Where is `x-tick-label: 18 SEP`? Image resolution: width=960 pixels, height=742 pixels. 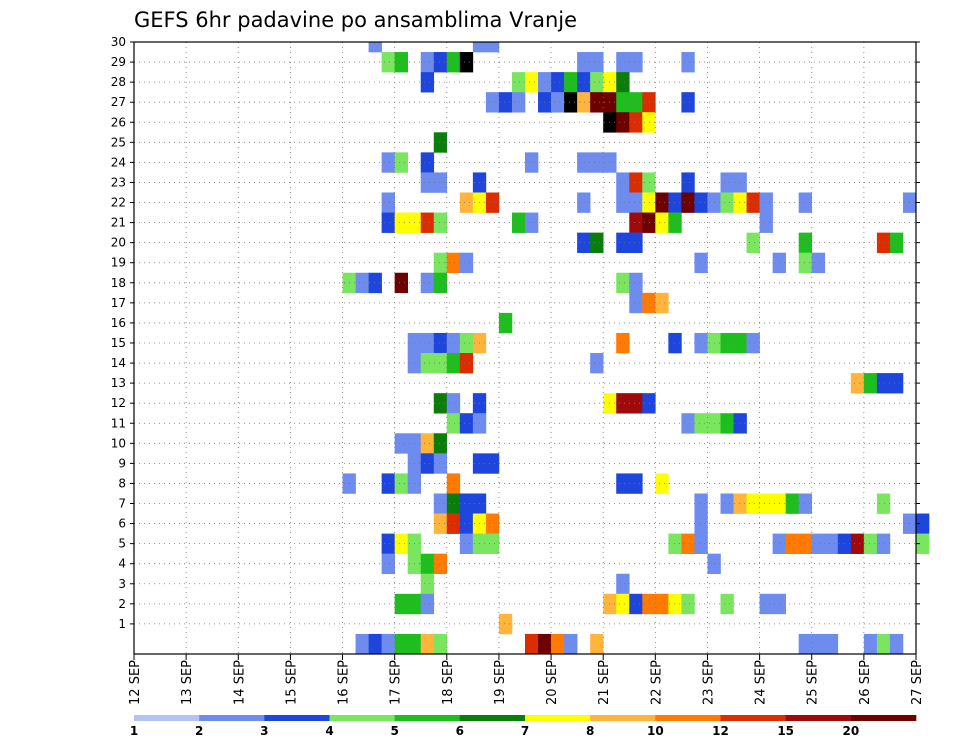
x-tick-label: 18 SEP is located at coordinates (448, 682).